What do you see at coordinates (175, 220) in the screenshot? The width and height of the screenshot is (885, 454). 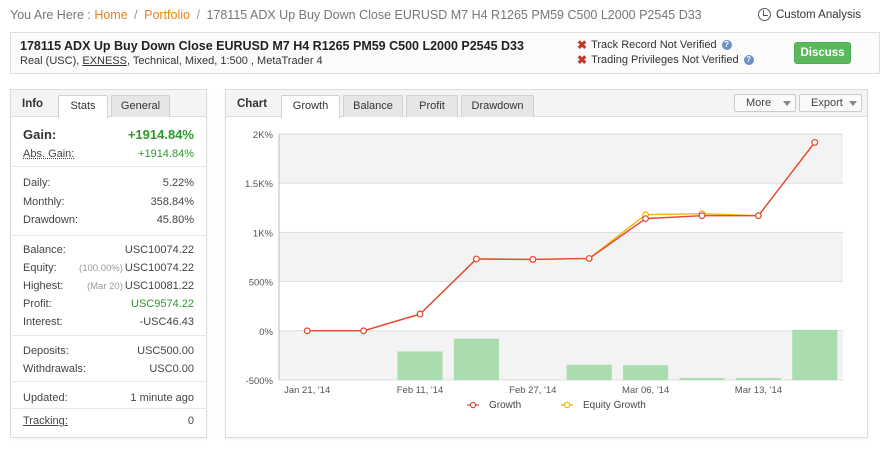 I see `drawdown-value: 45.80%` at bounding box center [175, 220].